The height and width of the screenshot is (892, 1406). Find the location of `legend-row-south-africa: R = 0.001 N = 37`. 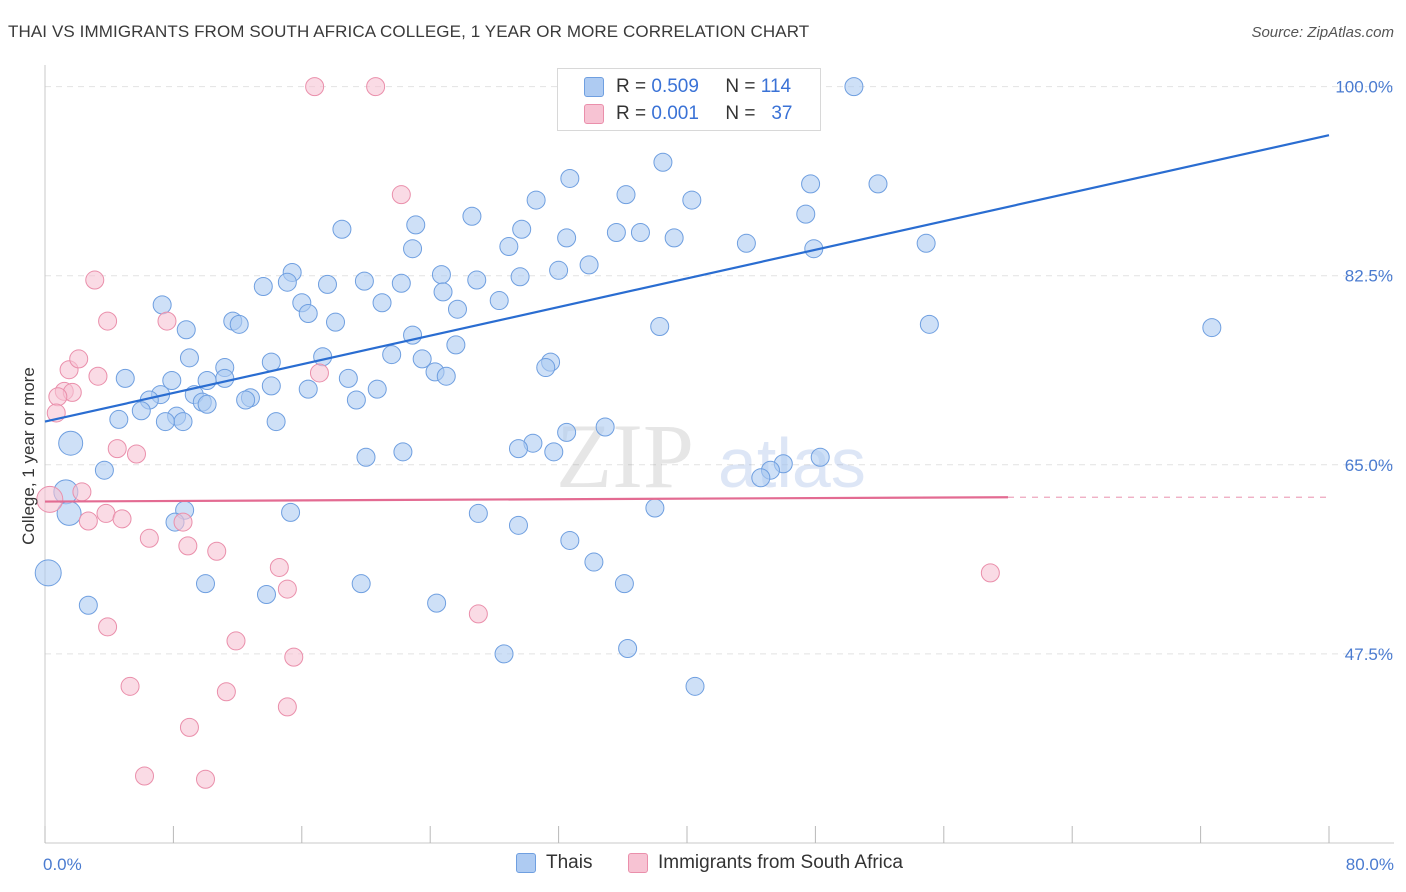

legend-row-south-africa: R = 0.001 N = 37 is located at coordinates (688, 114).